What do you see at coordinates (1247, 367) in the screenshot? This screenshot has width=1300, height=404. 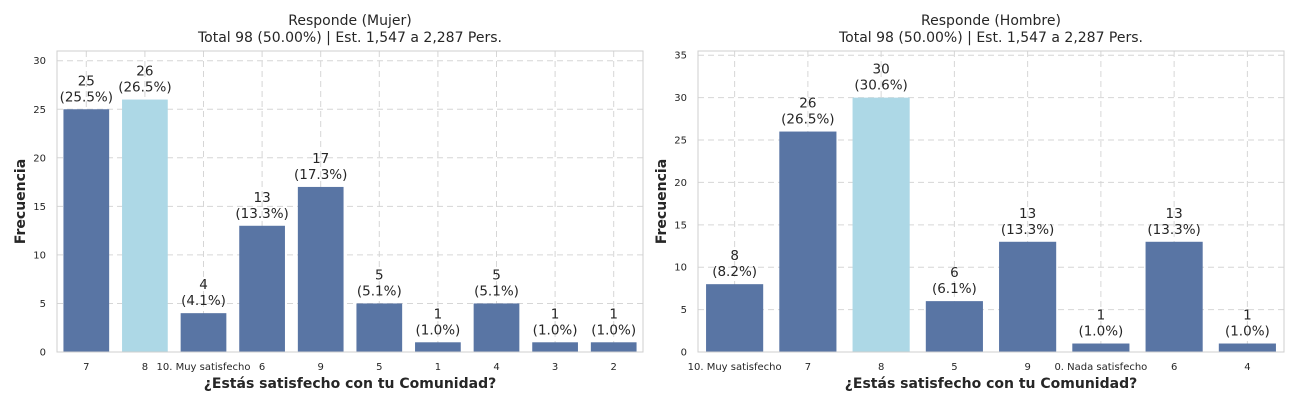 I see `chart-2-x-tick-label: 4` at bounding box center [1247, 367].